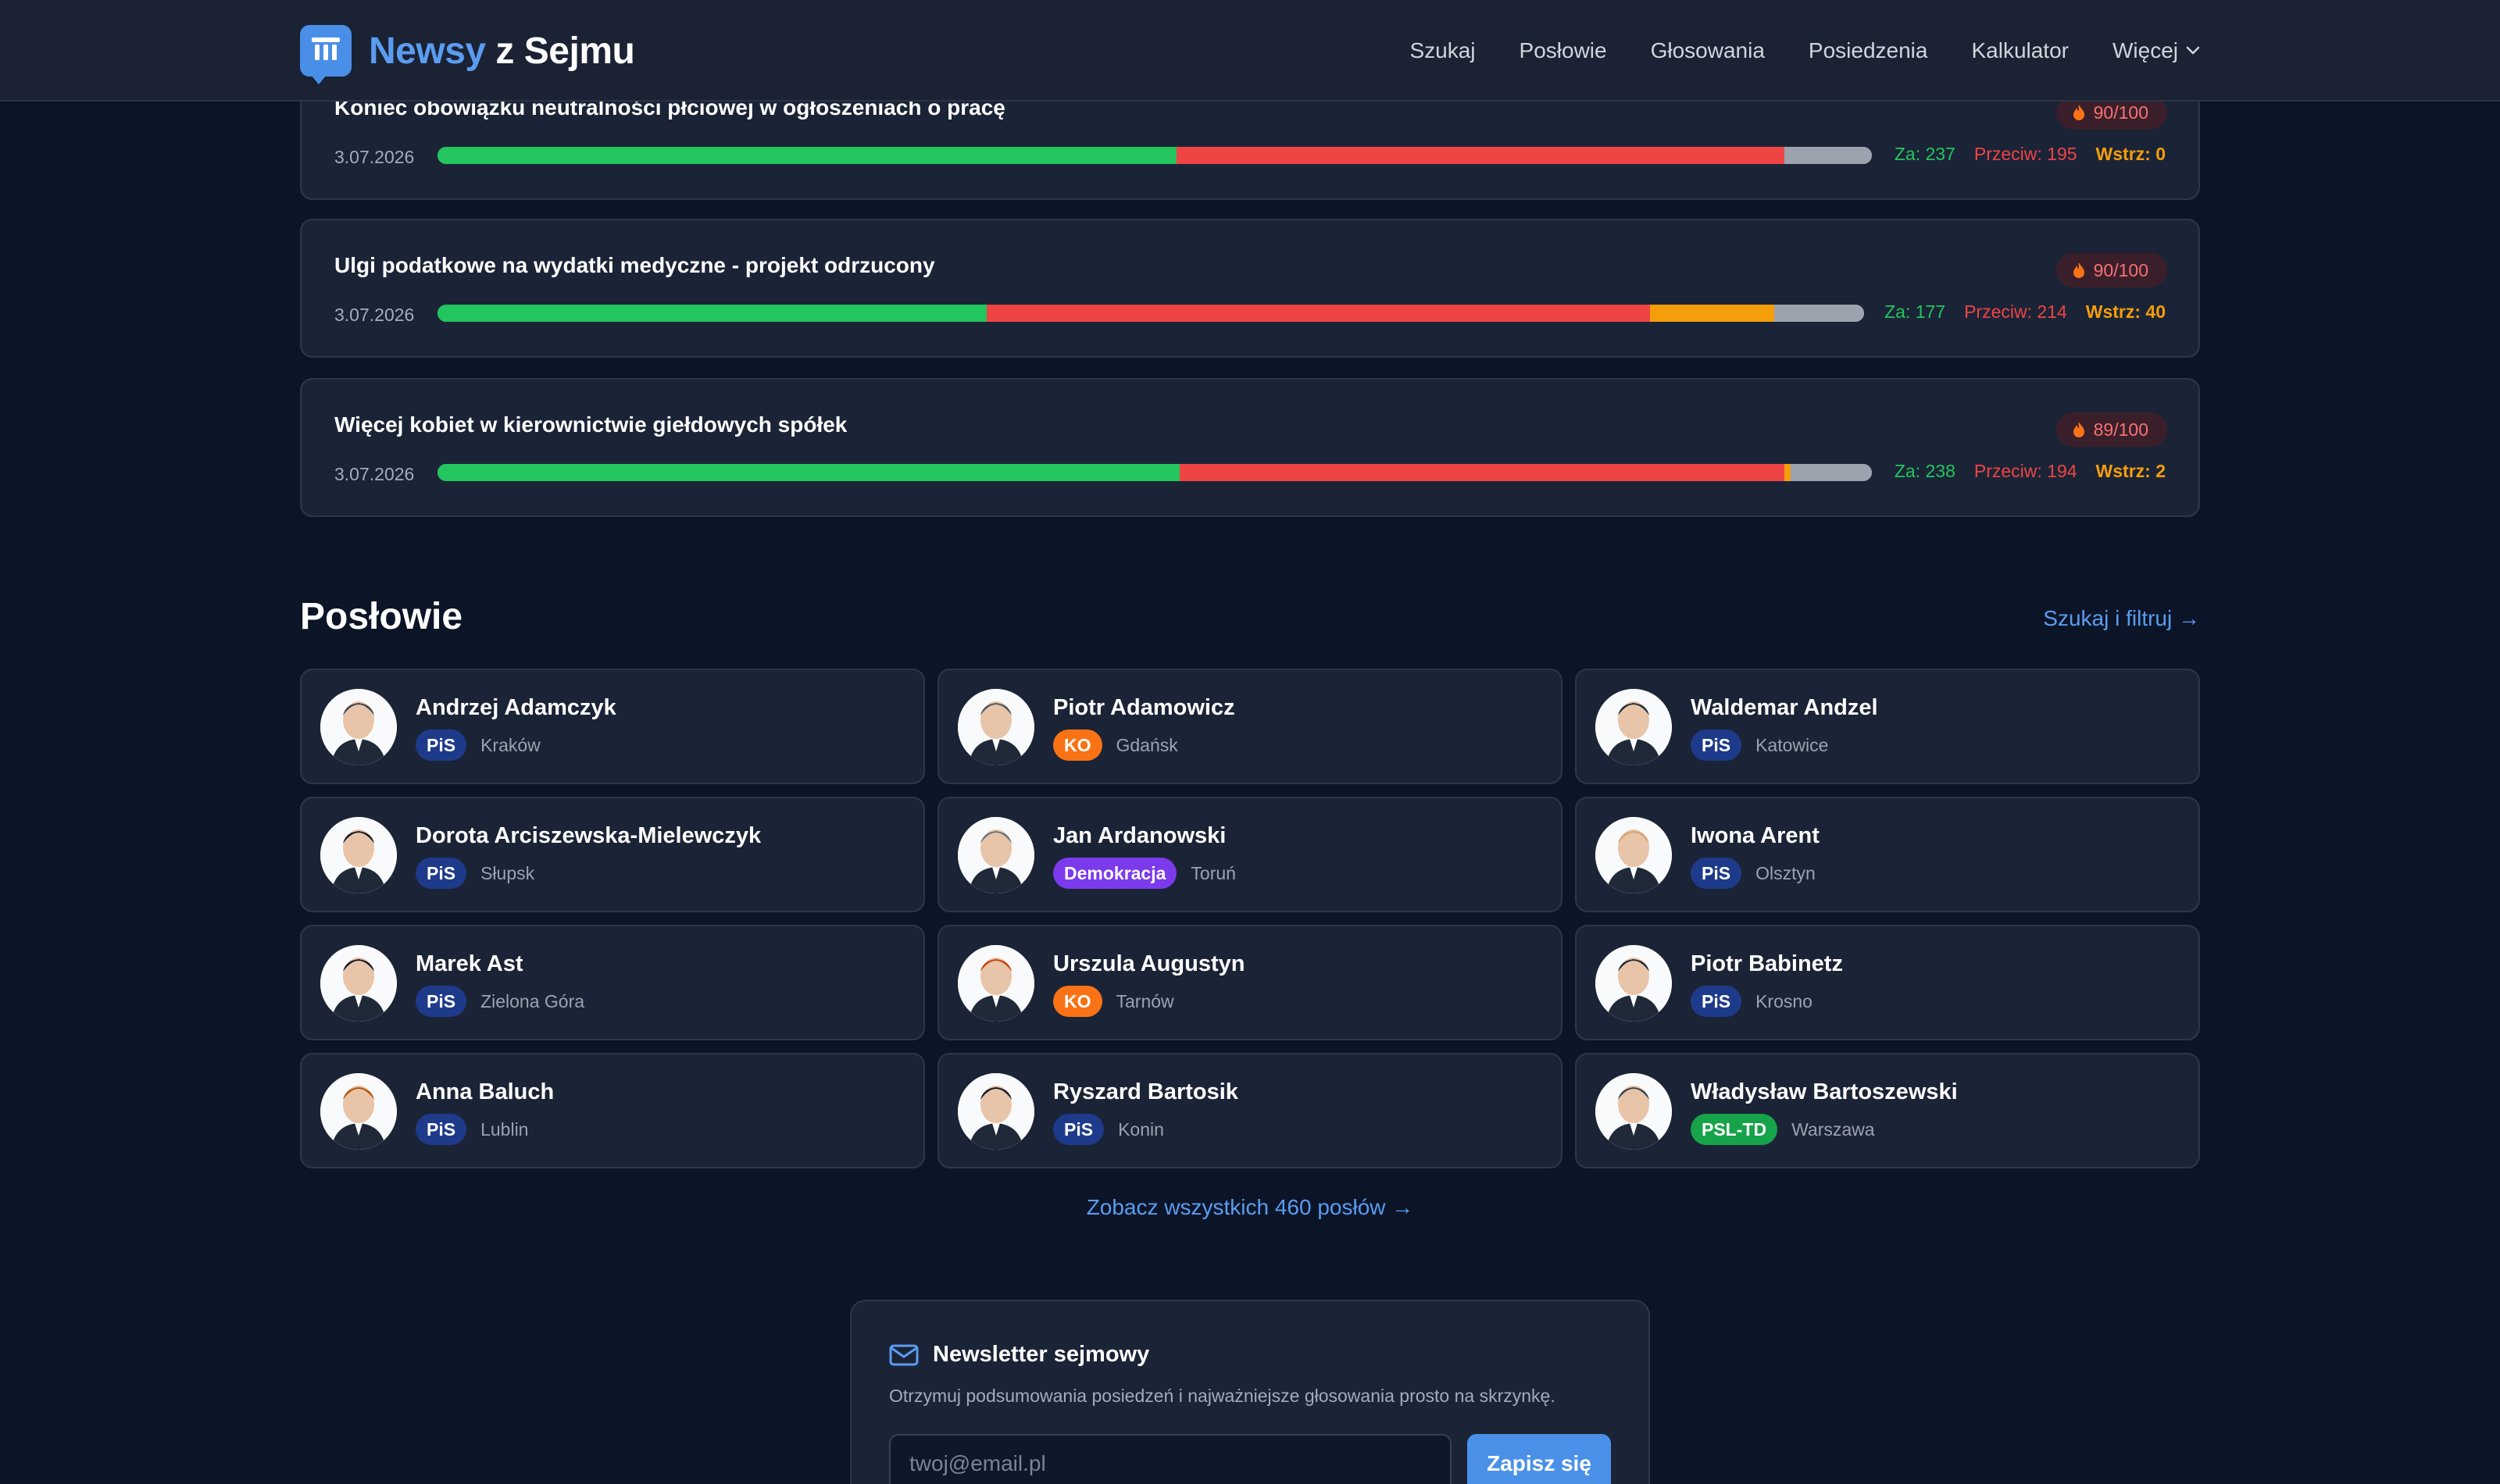 The image size is (2500, 1484). I want to click on nav-glosowania: Głosowania, so click(1707, 50).